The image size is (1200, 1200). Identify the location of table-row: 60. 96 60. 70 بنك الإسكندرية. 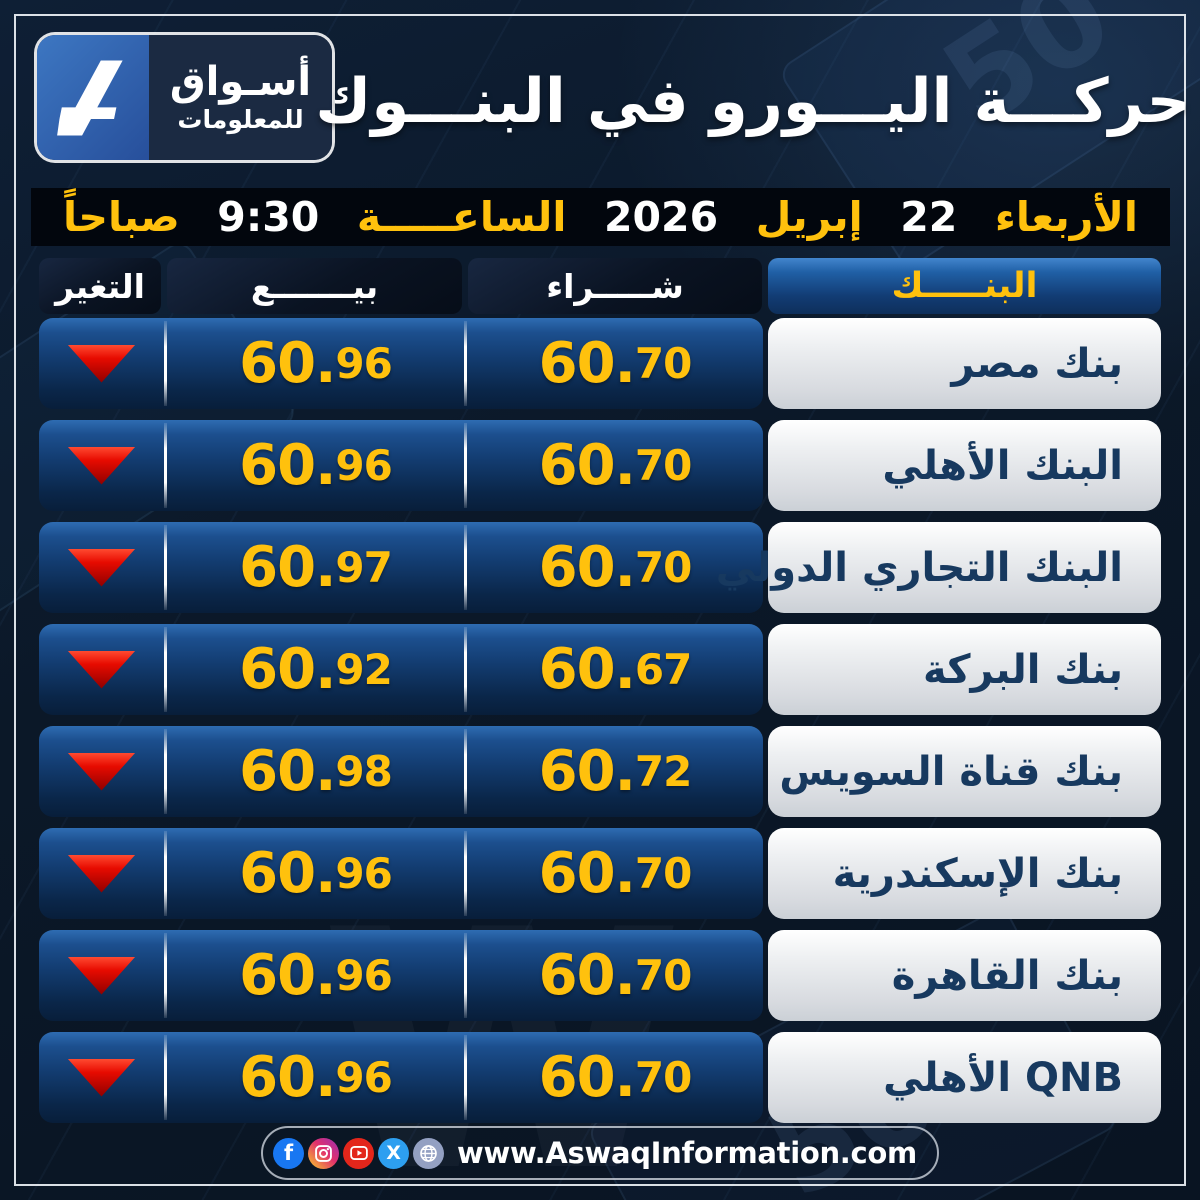
(601, 873).